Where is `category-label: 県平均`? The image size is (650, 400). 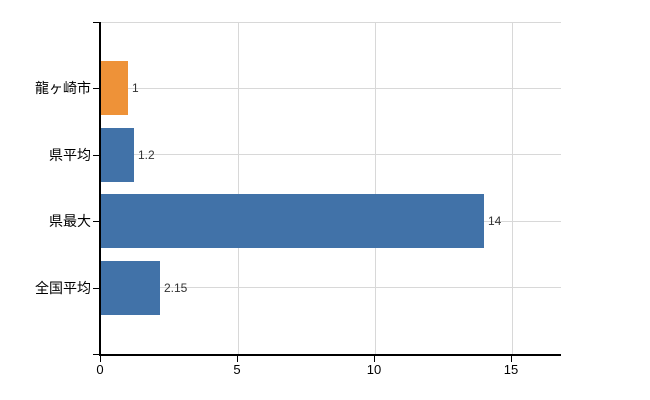 category-label: 県平均 is located at coordinates (70, 155).